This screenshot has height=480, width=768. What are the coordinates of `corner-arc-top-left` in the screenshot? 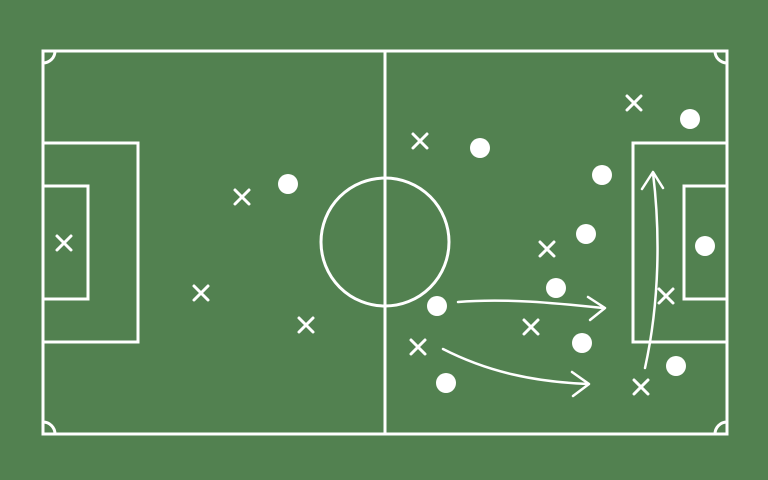 It's located at (49, 57).